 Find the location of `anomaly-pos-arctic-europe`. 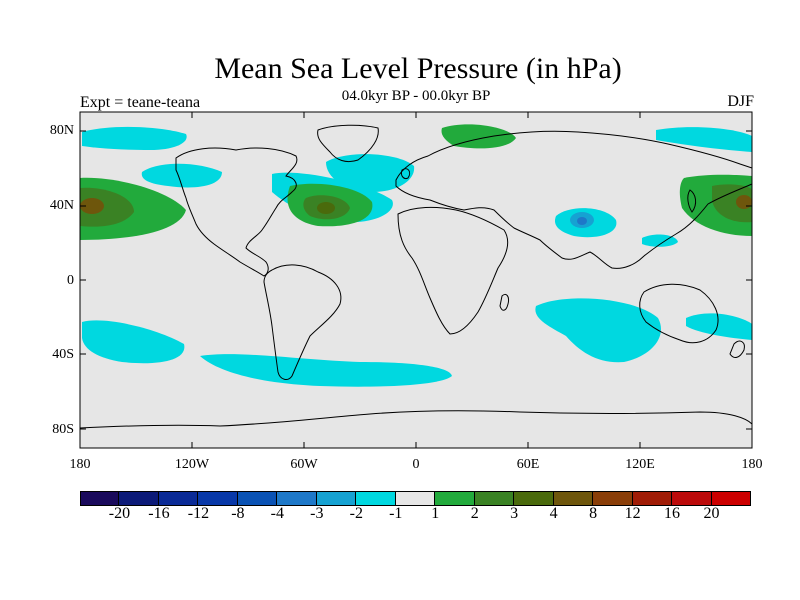

anomaly-pos-arctic-europe is located at coordinates (478, 136).